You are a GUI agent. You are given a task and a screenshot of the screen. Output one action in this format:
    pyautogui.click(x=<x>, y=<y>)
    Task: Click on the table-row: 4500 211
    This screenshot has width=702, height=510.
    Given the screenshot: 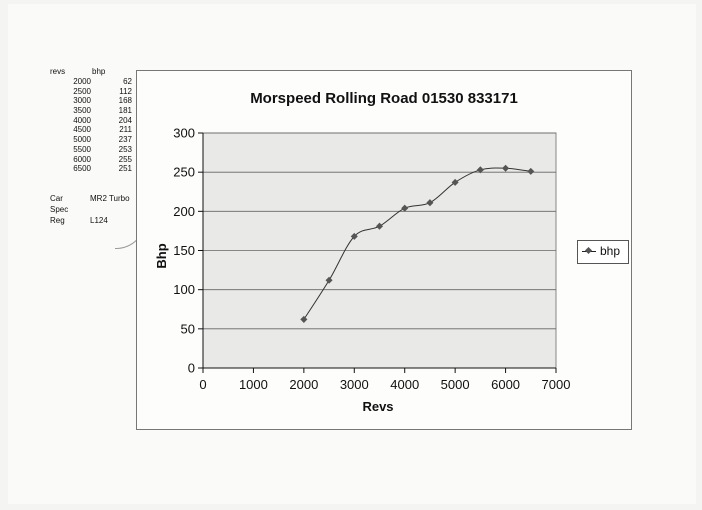 What is the action you would take?
    pyautogui.click(x=94, y=130)
    